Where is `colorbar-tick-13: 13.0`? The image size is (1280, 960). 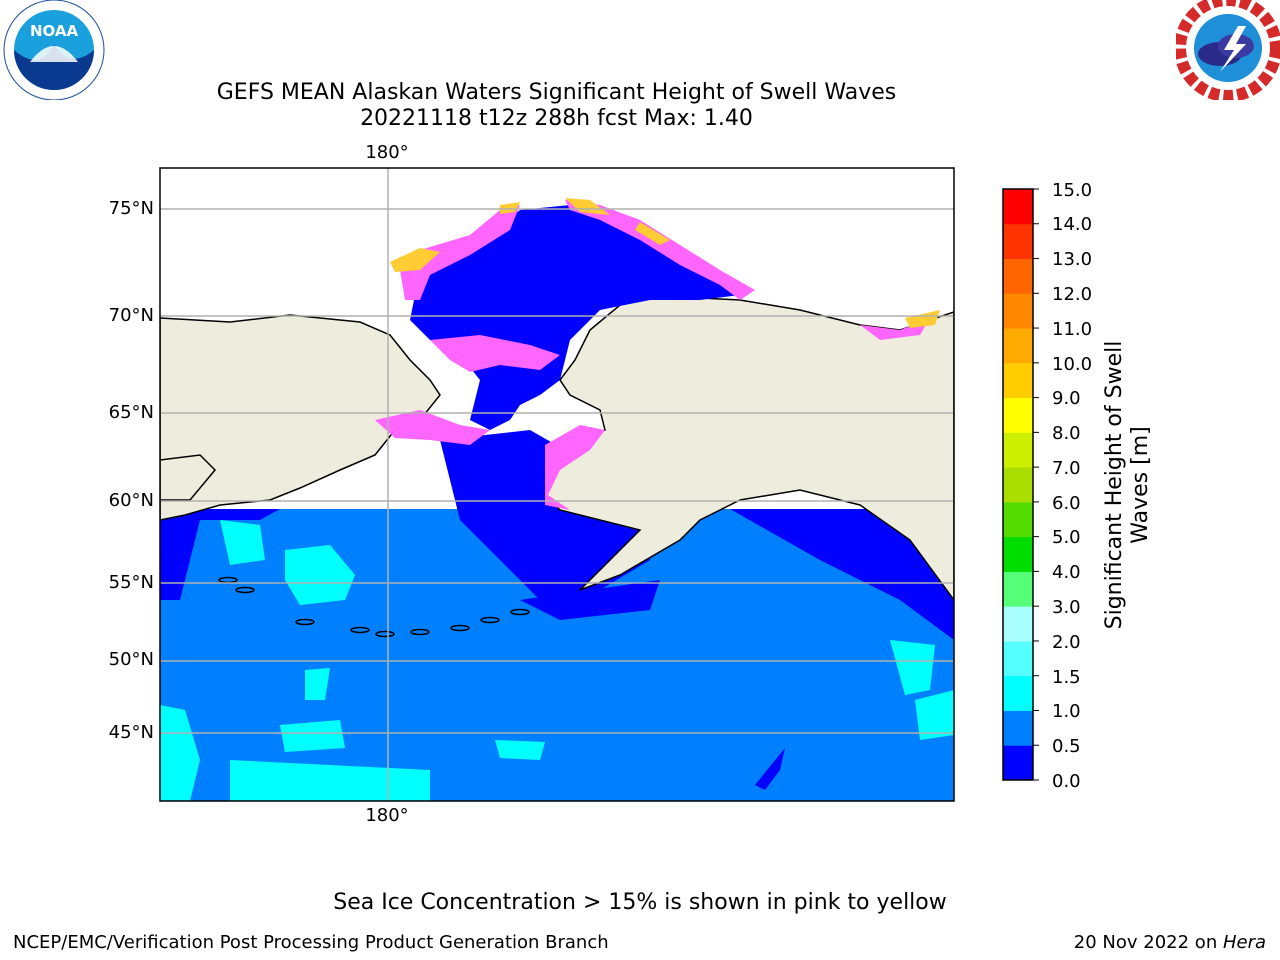
colorbar-tick-13: 13.0 is located at coordinates (1072, 259).